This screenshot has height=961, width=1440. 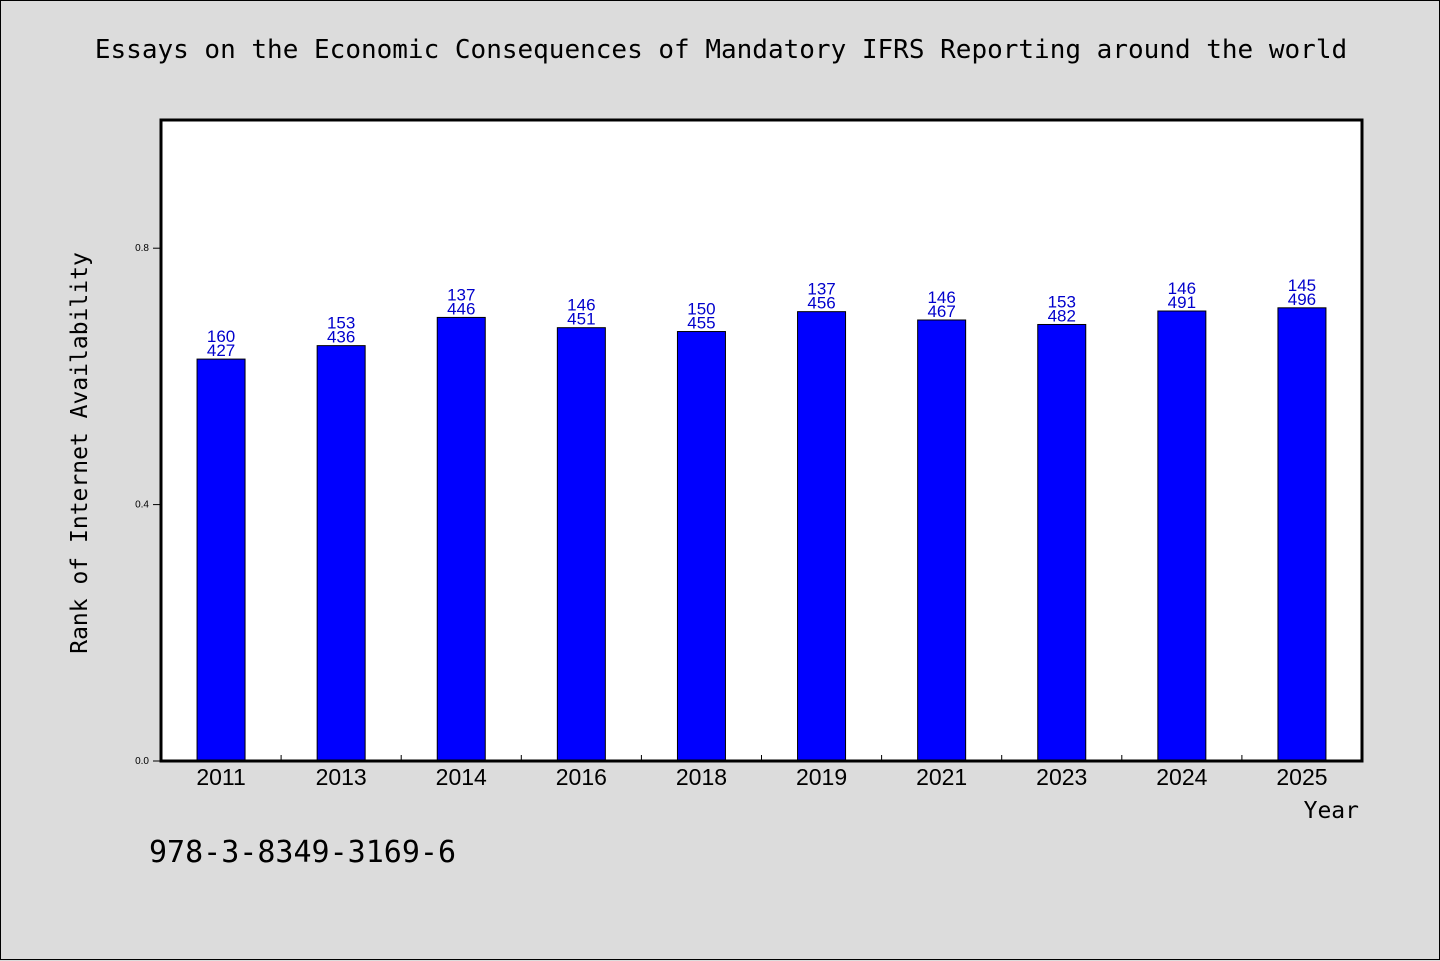 What do you see at coordinates (142, 248) in the screenshot?
I see `y-tick-label-0.8: 0.8` at bounding box center [142, 248].